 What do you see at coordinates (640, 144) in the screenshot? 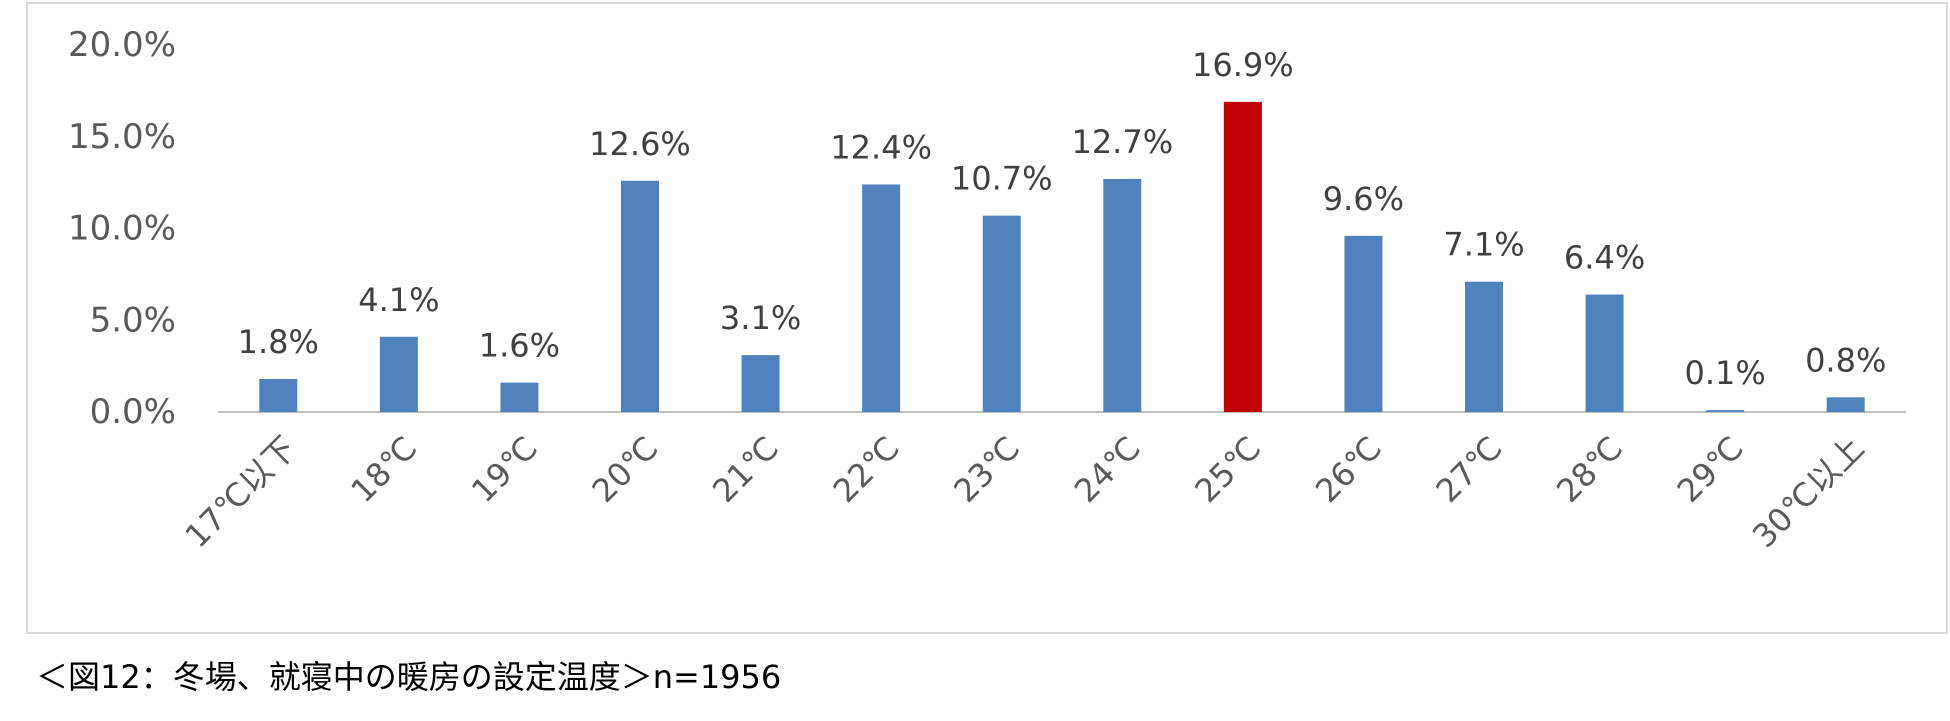
I see `data-label: 12.6%` at bounding box center [640, 144].